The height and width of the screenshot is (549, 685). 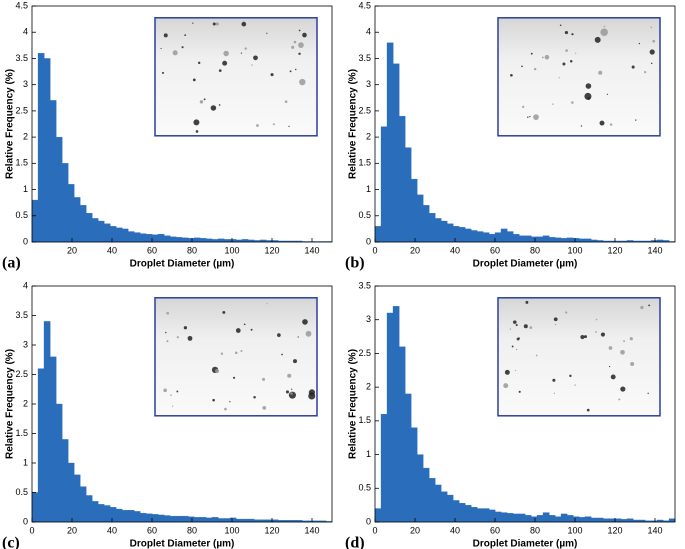 What do you see at coordinates (654, 530) in the screenshot?
I see `x-tick-label: 140` at bounding box center [654, 530].